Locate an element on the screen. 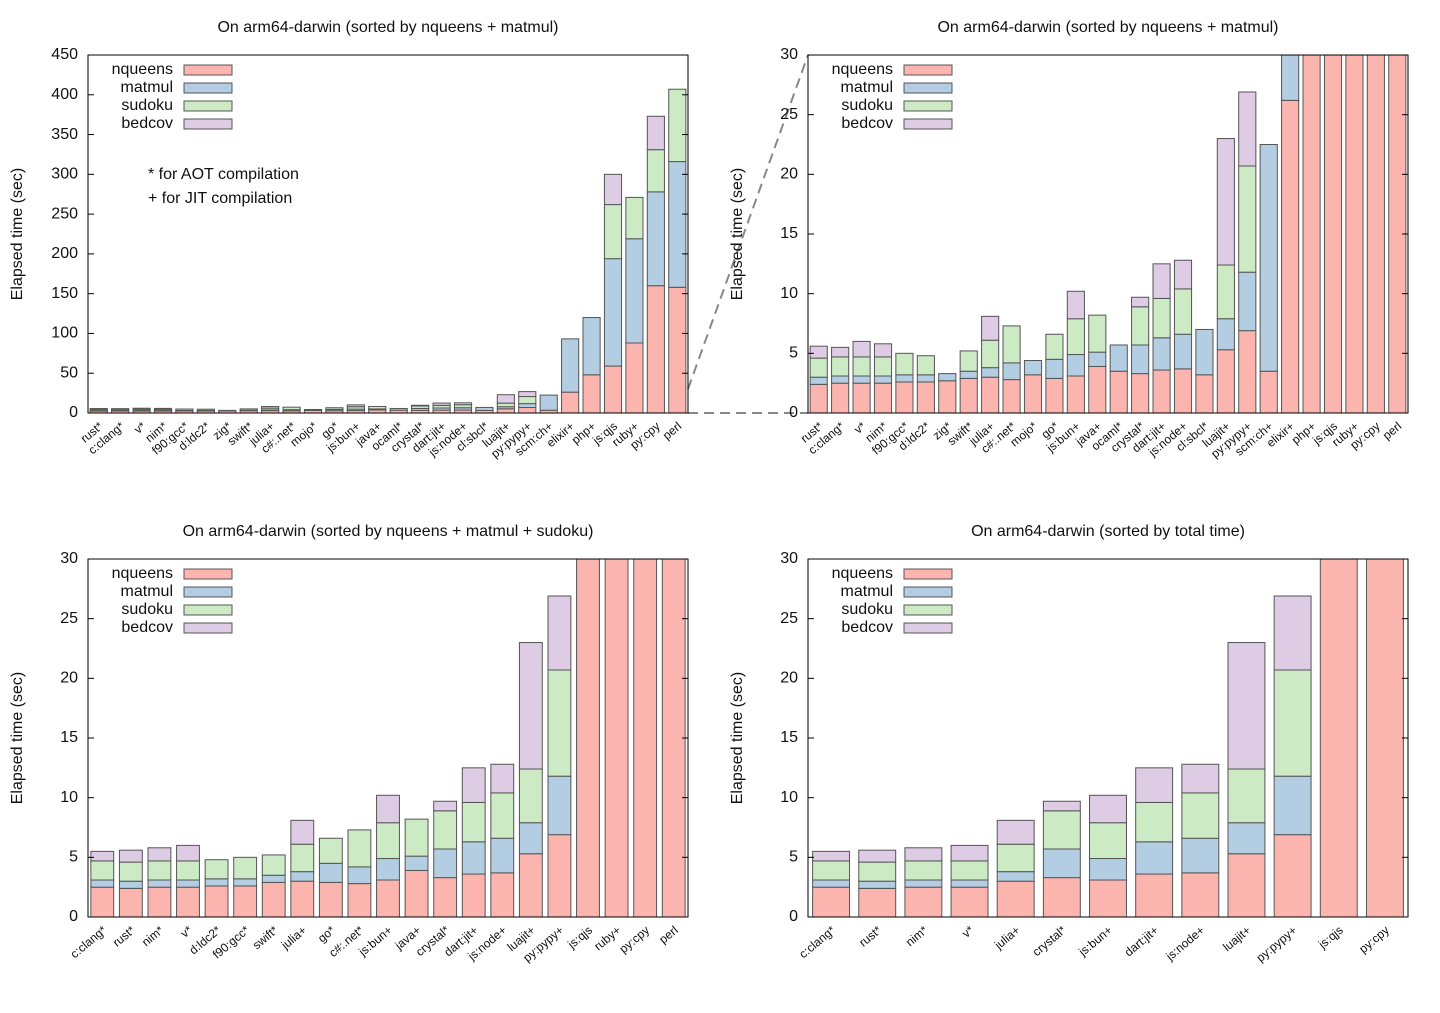  annotation: * for AOT compilation is located at coordinates (223, 174).